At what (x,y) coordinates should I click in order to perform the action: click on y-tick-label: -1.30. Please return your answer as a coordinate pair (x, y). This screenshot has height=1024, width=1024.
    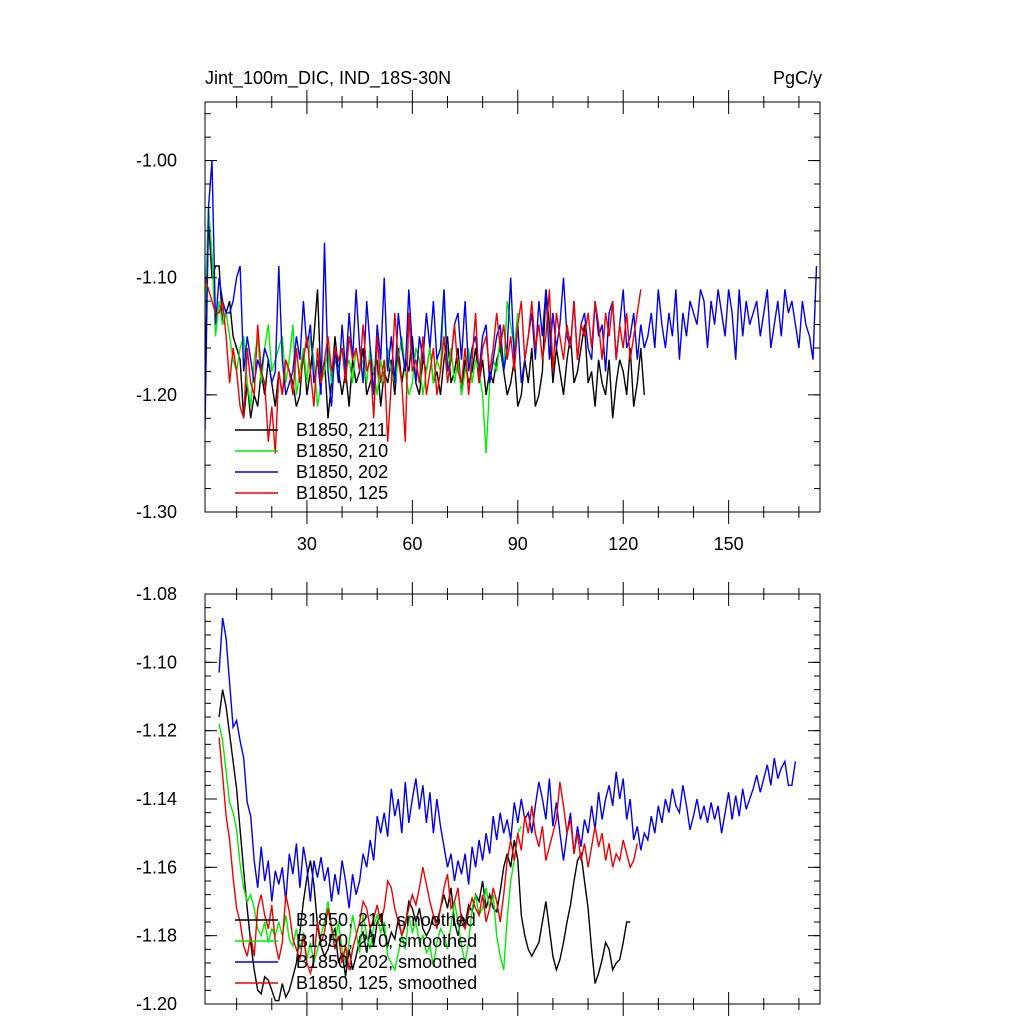
    Looking at the image, I should click on (156, 512).